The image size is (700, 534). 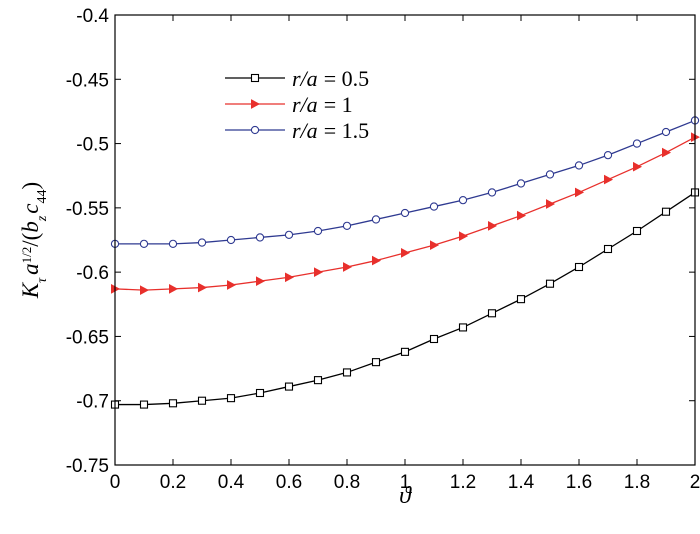 I want to click on legend-value-2: = 1.5, so click(x=346, y=130).